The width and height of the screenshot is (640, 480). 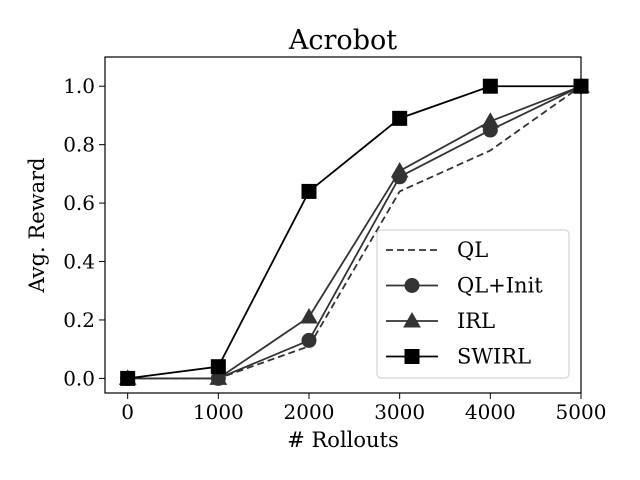 I want to click on y-tick-label: 0.8, so click(x=79, y=145).